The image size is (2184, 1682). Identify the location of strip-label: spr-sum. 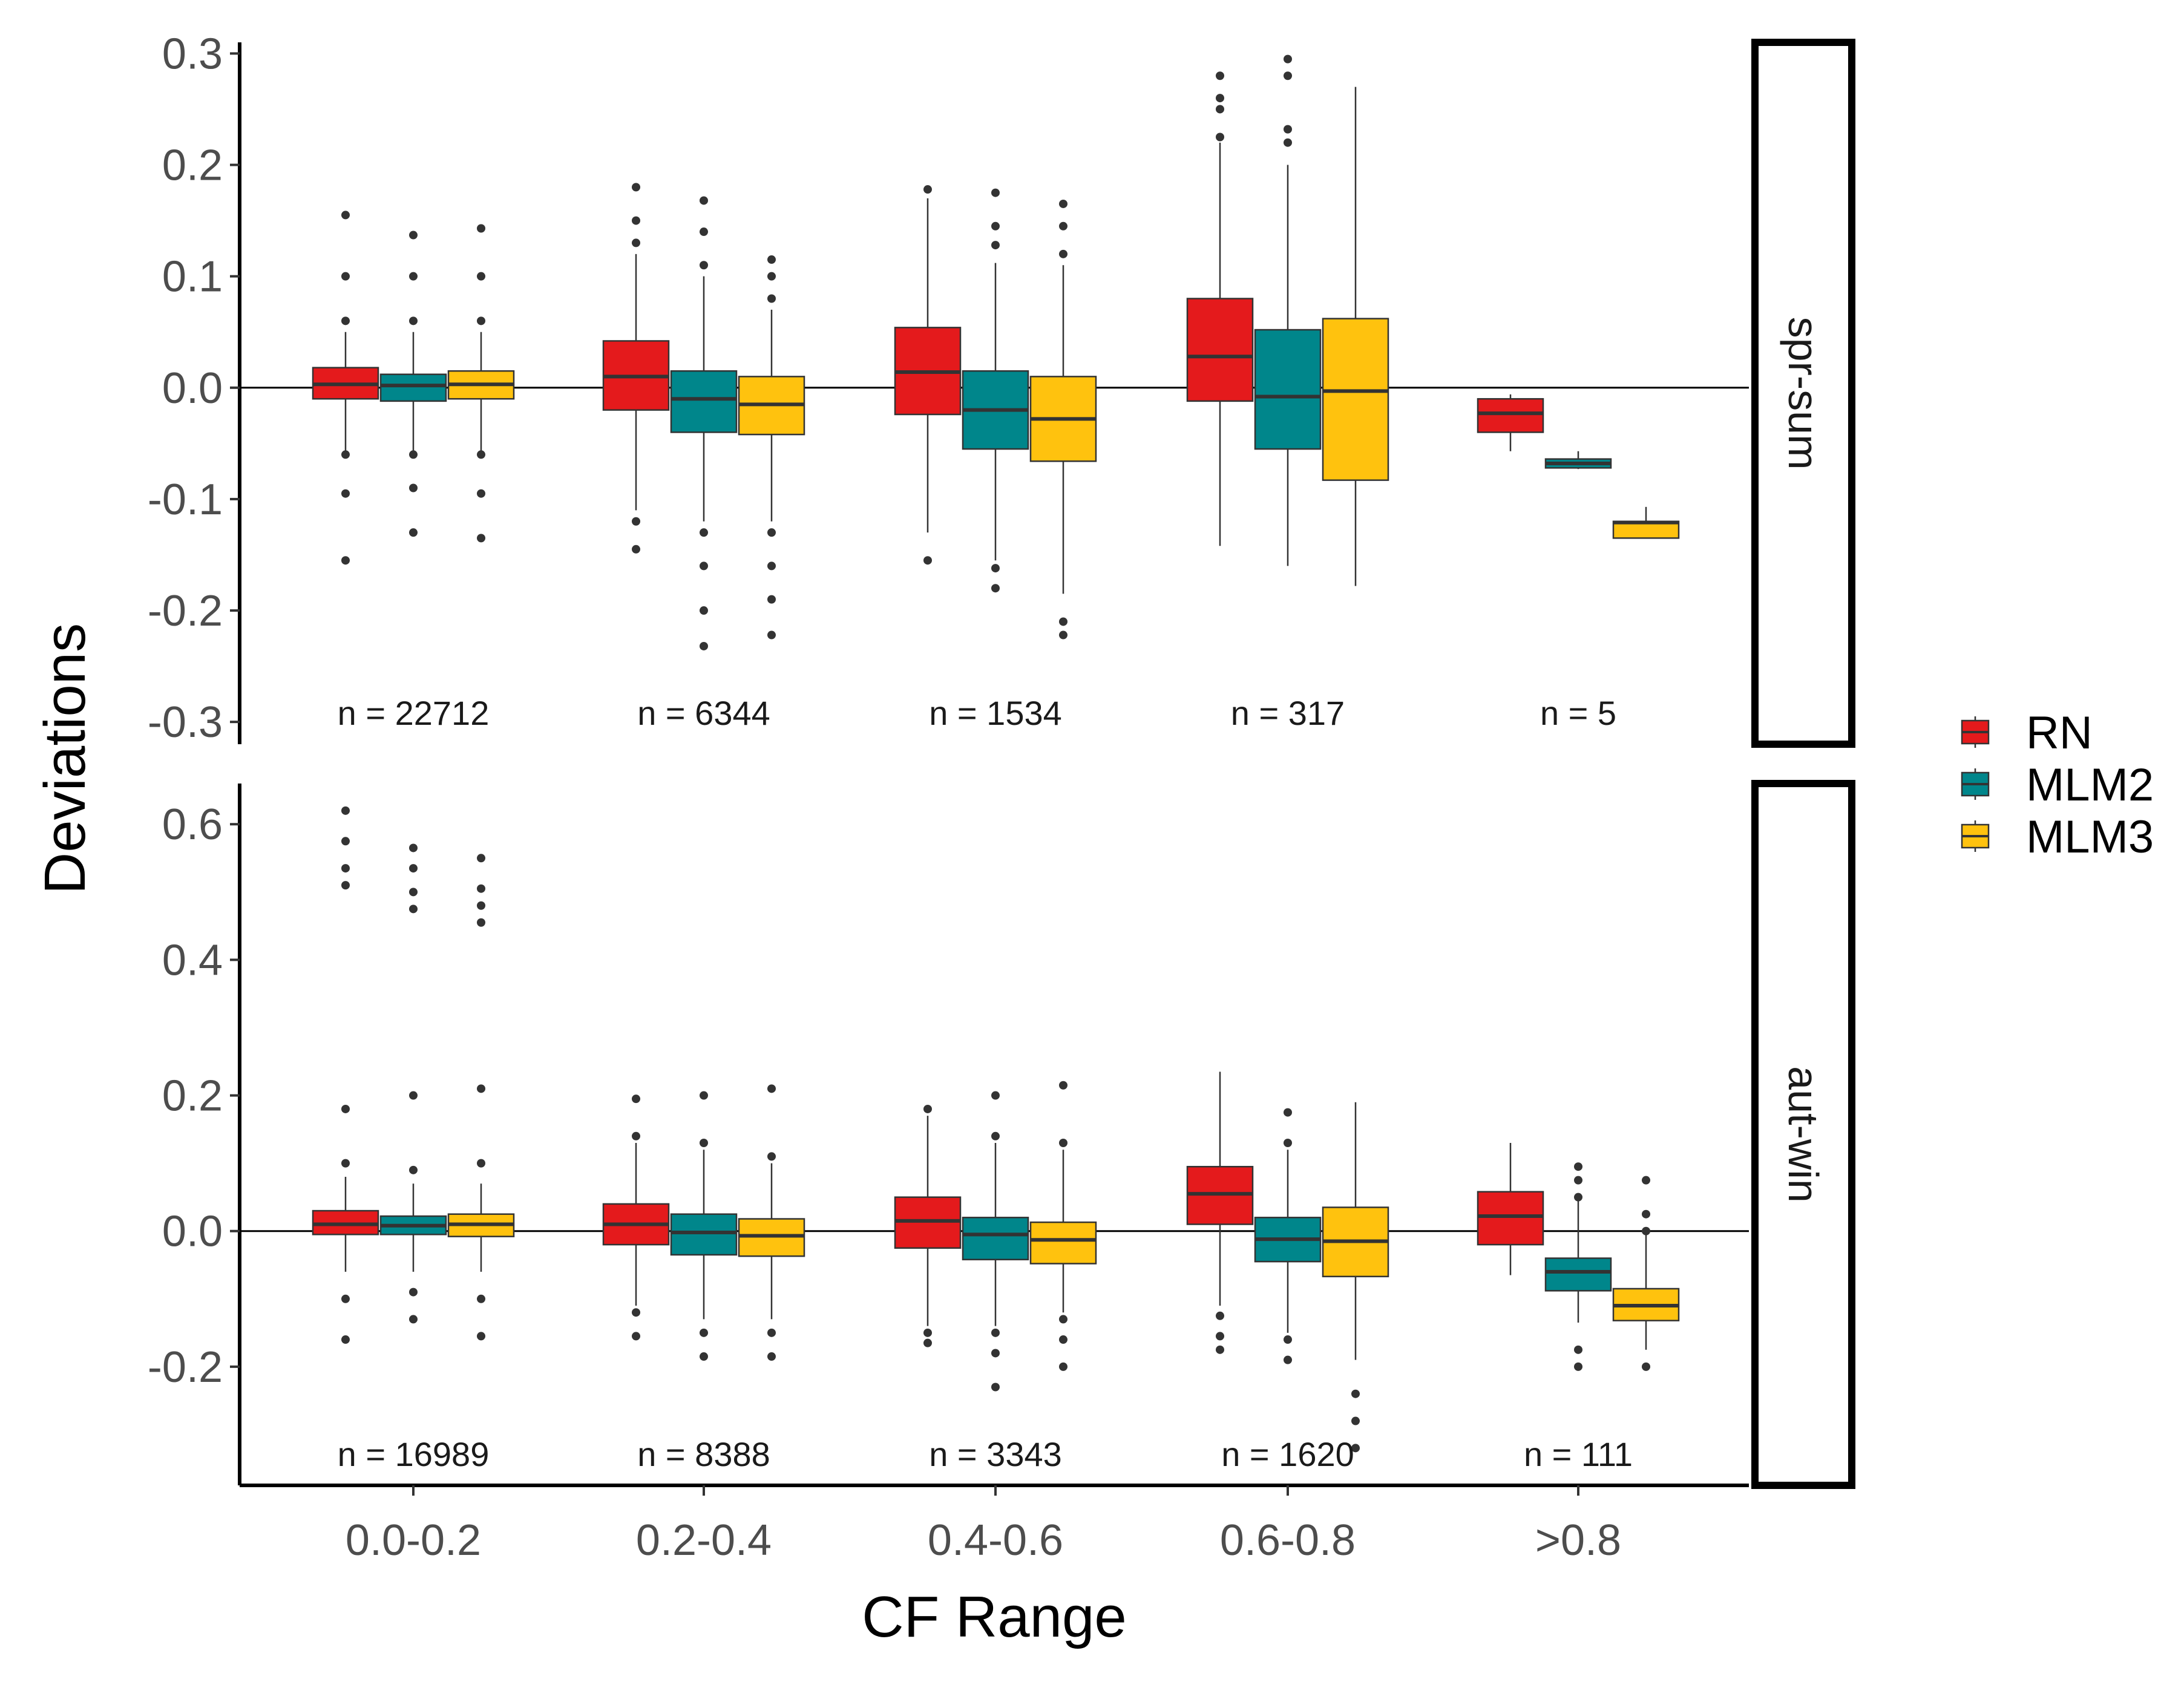
(1803, 393).